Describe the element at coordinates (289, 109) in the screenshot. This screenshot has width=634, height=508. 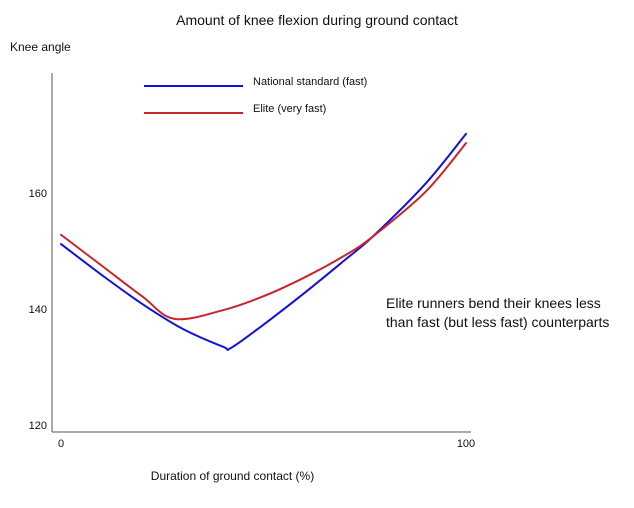
I see `legend-label: Elite (very fast)` at that location.